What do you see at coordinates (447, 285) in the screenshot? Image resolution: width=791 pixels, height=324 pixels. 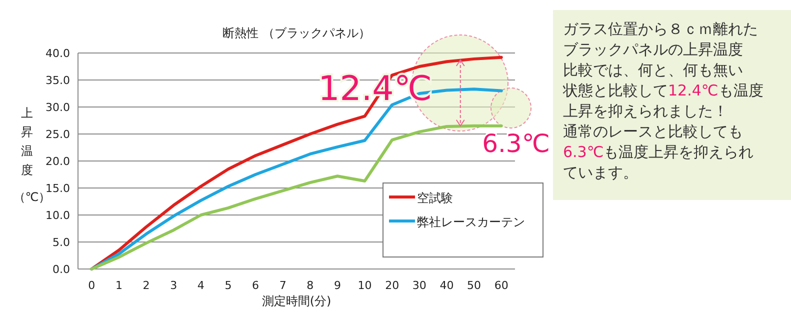 I see `x-tick-label: 40` at bounding box center [447, 285].